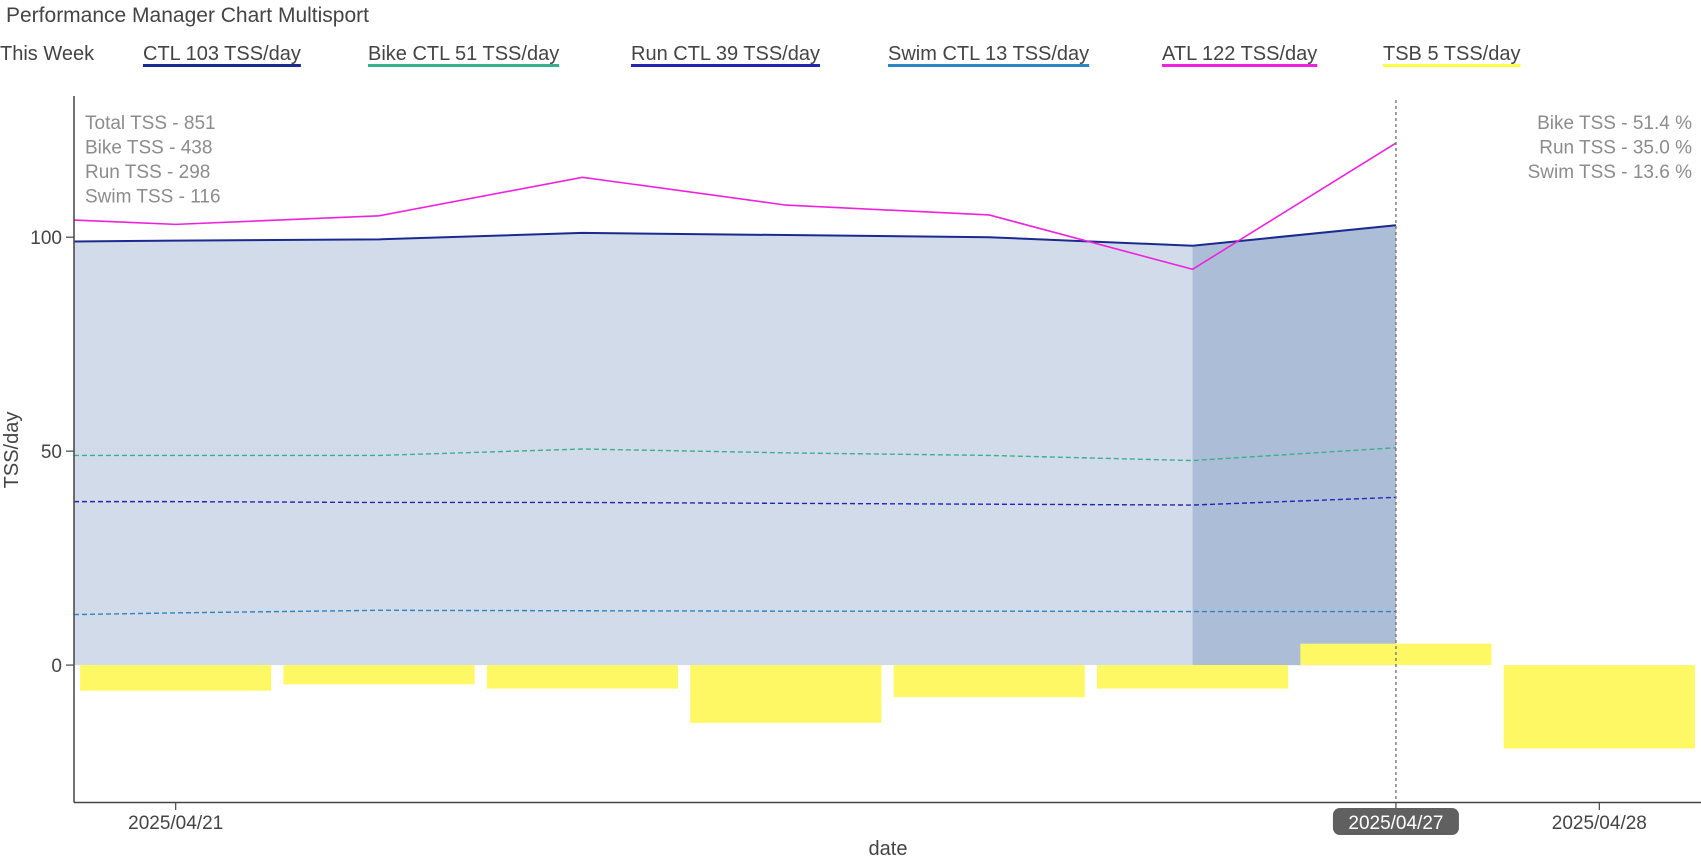 The height and width of the screenshot is (867, 1701). I want to click on stat-left-3: Swim TSS - 116, so click(153, 197).